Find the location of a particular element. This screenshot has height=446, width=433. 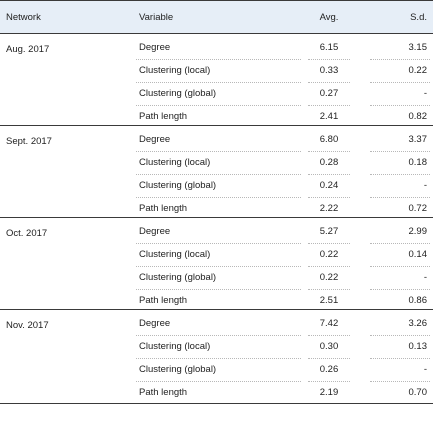

table-row: Clustering (local) 0.28 0.18 is located at coordinates (216, 163).